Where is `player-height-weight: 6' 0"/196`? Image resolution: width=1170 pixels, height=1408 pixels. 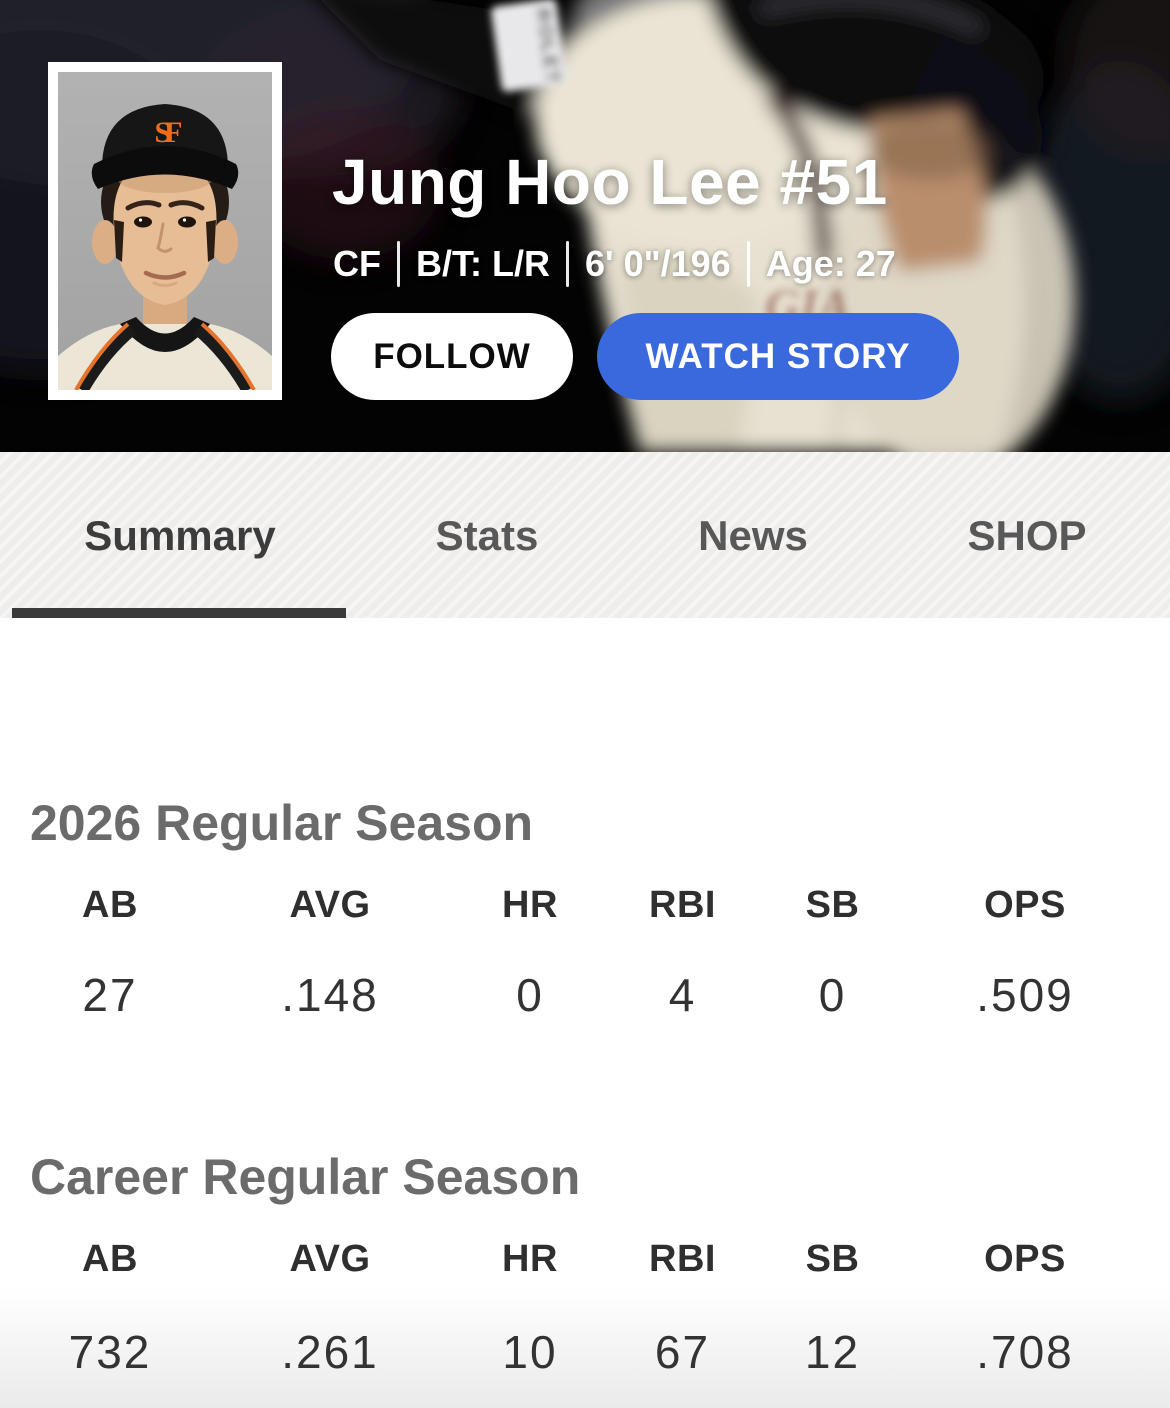
player-height-weight: 6' 0"/196 is located at coordinates (657, 263).